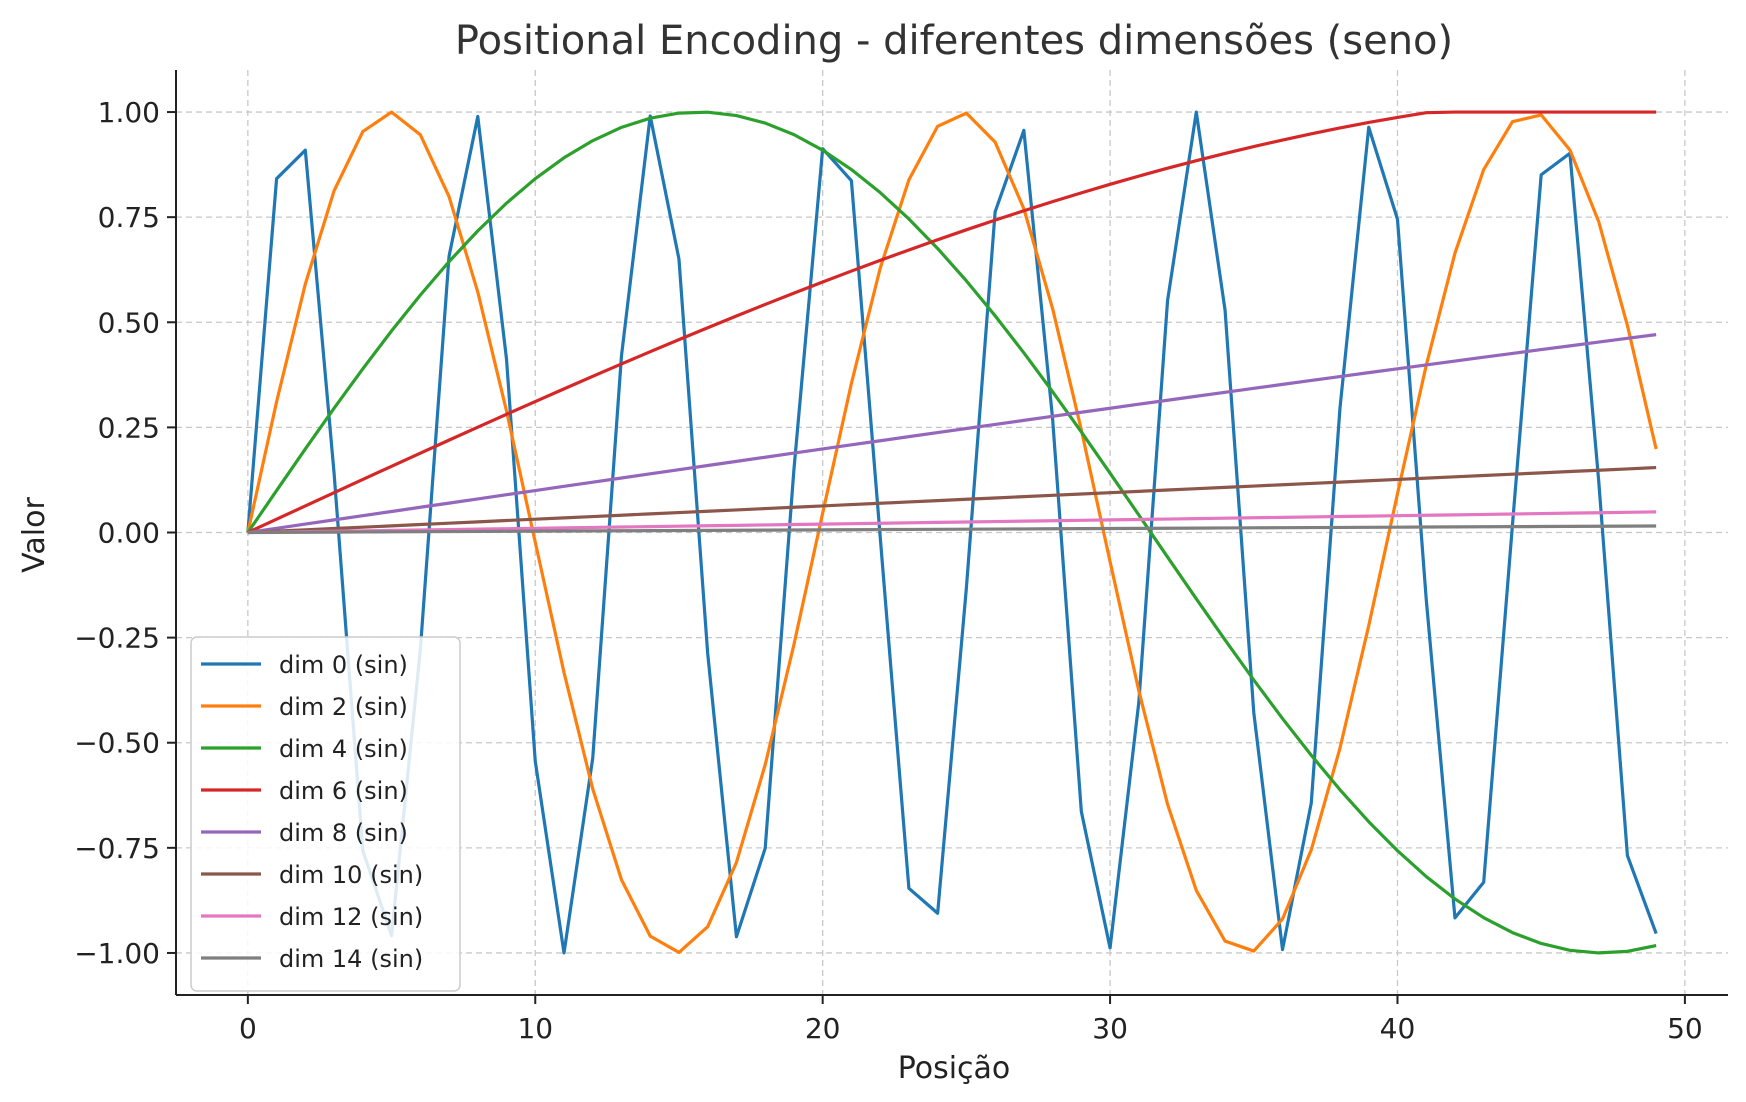 This screenshot has width=1746, height=1102. Describe the element at coordinates (343, 833) in the screenshot. I see `legend-label: dim 8 (sin)` at that location.